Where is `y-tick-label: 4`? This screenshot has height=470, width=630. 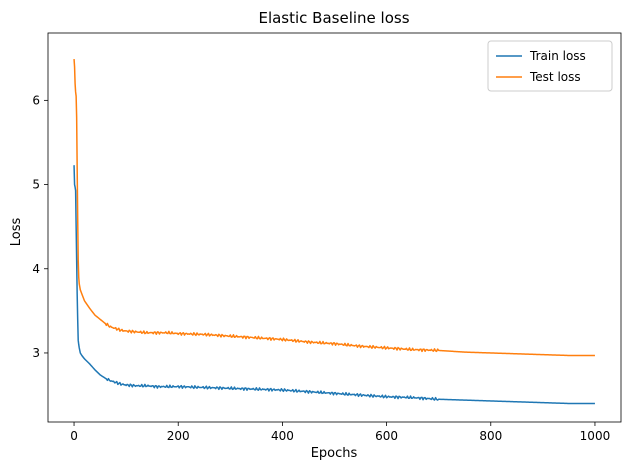 y-tick-label: 4 is located at coordinates (36, 269).